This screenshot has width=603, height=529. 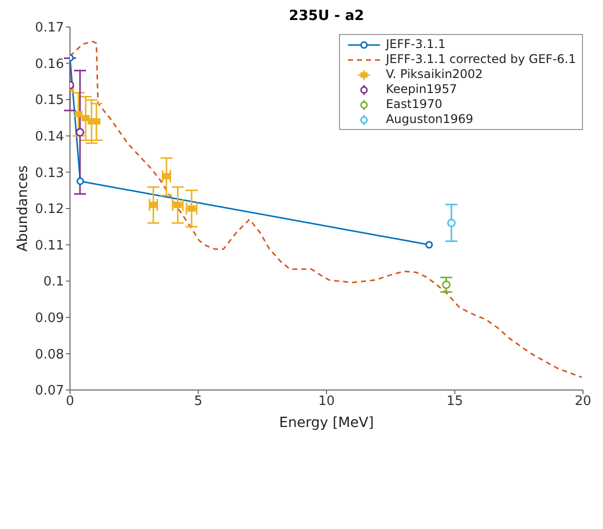 I want to click on y-tick-label: 0.12, so click(x=49, y=210).